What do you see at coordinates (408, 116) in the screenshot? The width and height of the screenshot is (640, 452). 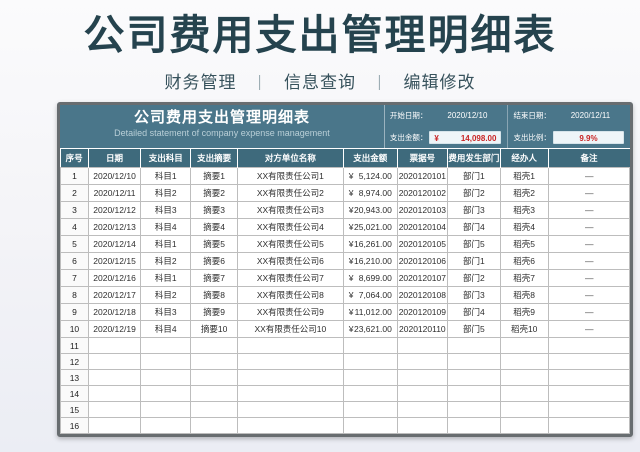 I see `start-date-label: 开始日期：` at bounding box center [408, 116].